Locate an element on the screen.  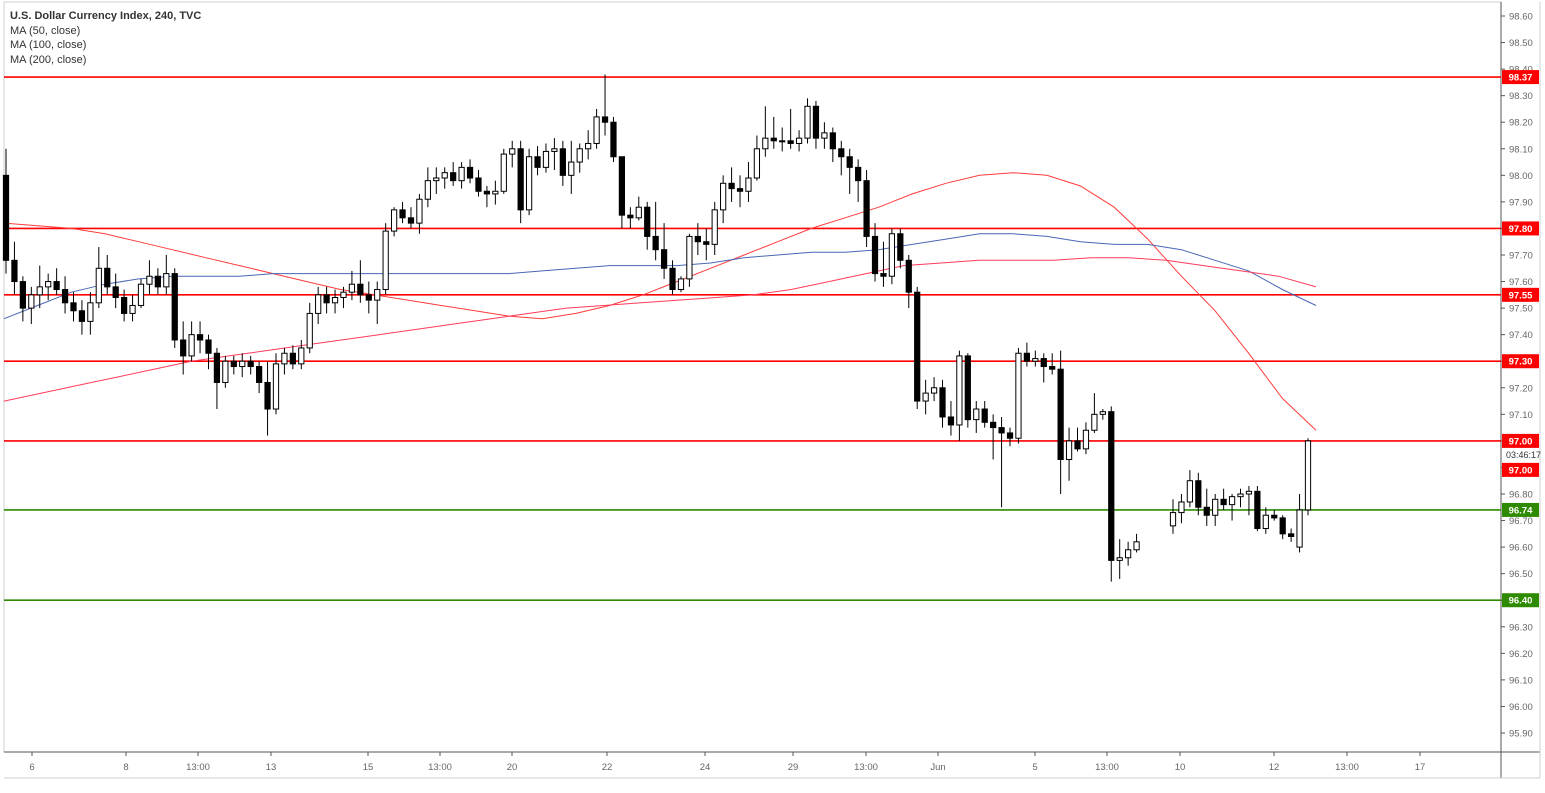
level-tag-text: 98.37 is located at coordinates (1521, 78).